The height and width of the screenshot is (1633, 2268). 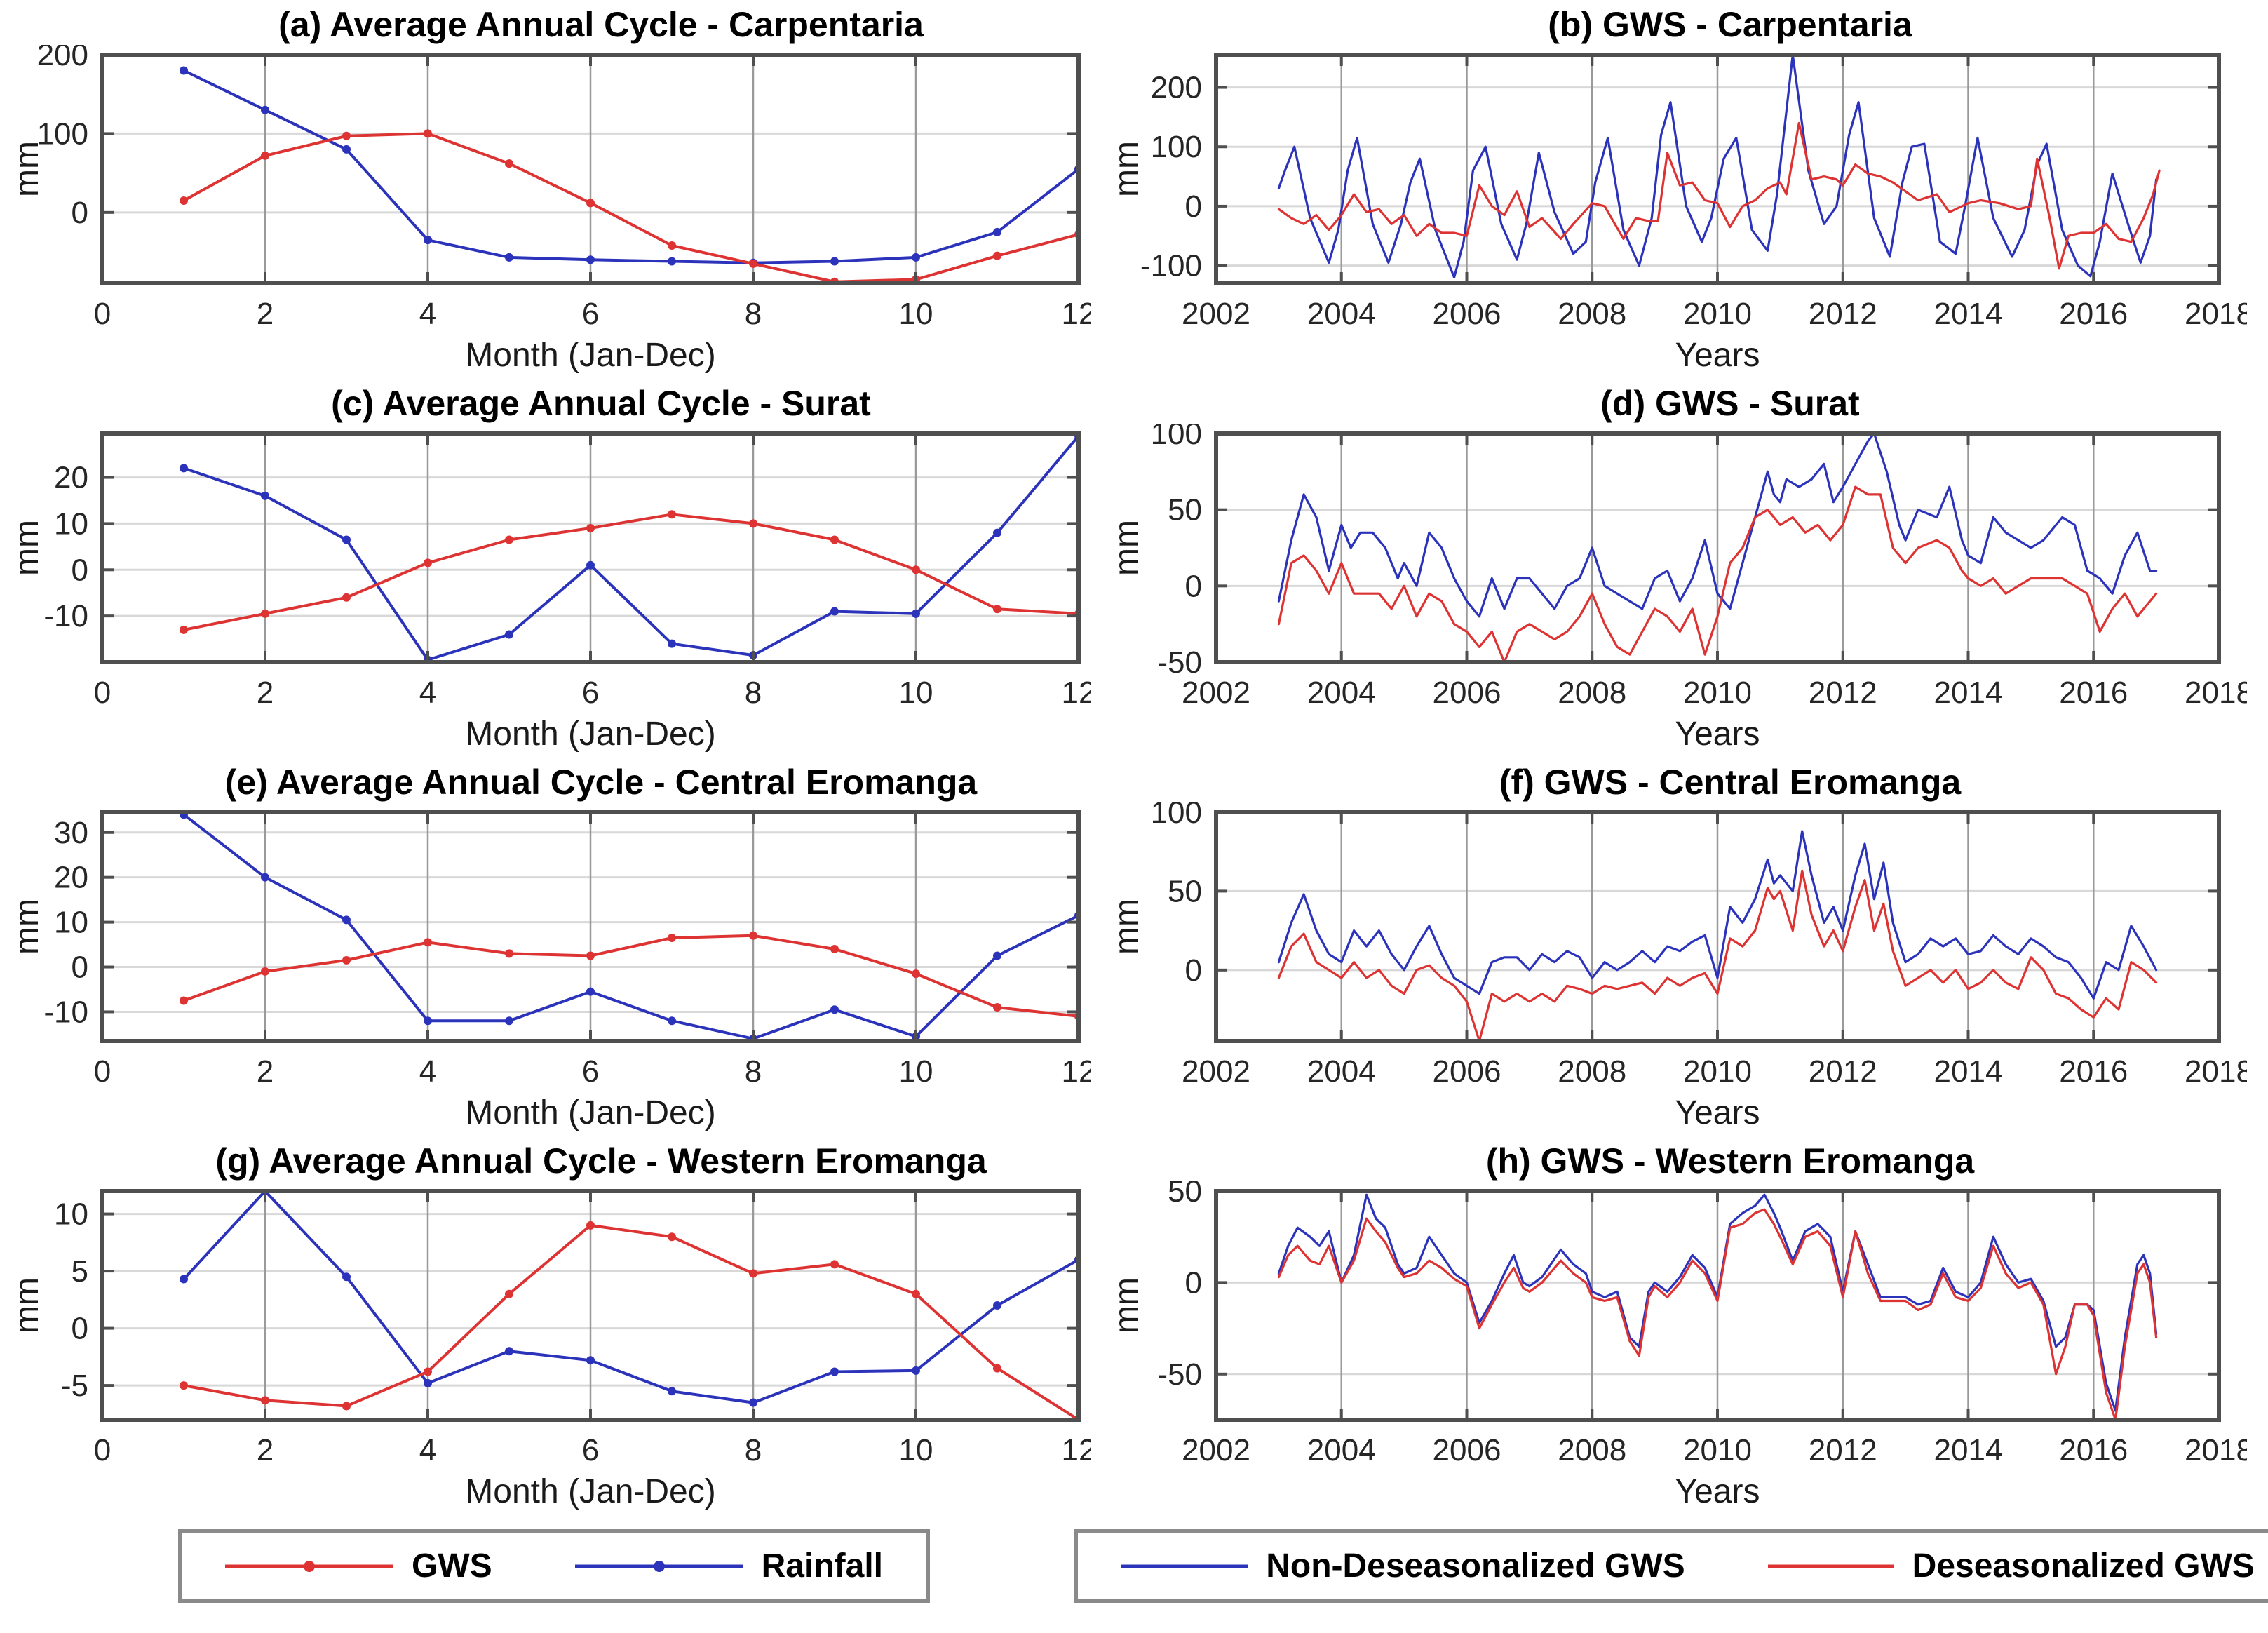 I want to click on legend-annual-cycle: GWS Rainfall, so click(x=554, y=1566).